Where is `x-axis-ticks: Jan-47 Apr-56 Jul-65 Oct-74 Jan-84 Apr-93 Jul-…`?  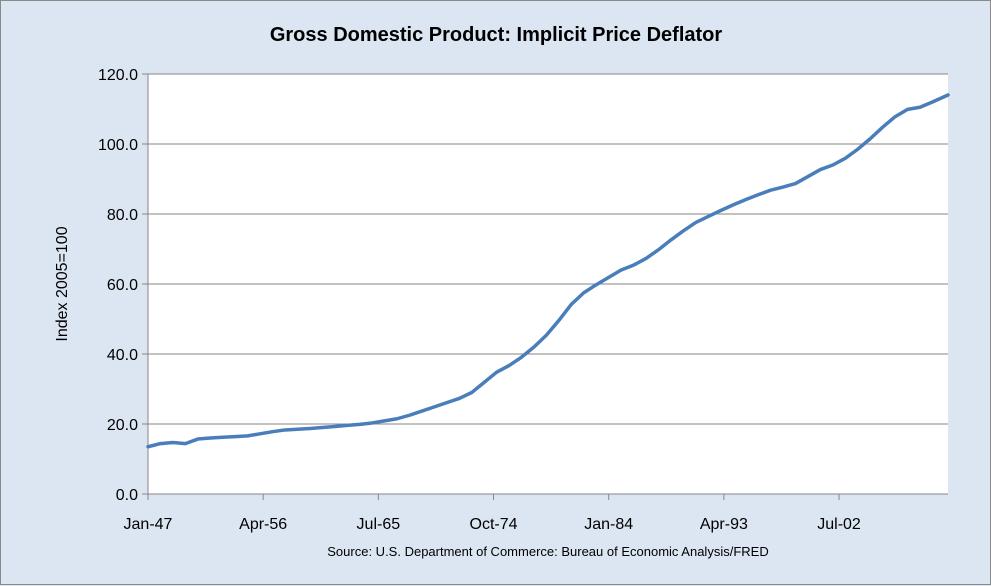
x-axis-ticks: Jan-47 Apr-56 Jul-65 Oct-74 Jan-84 Apr-93 Jul-… is located at coordinates (492, 513).